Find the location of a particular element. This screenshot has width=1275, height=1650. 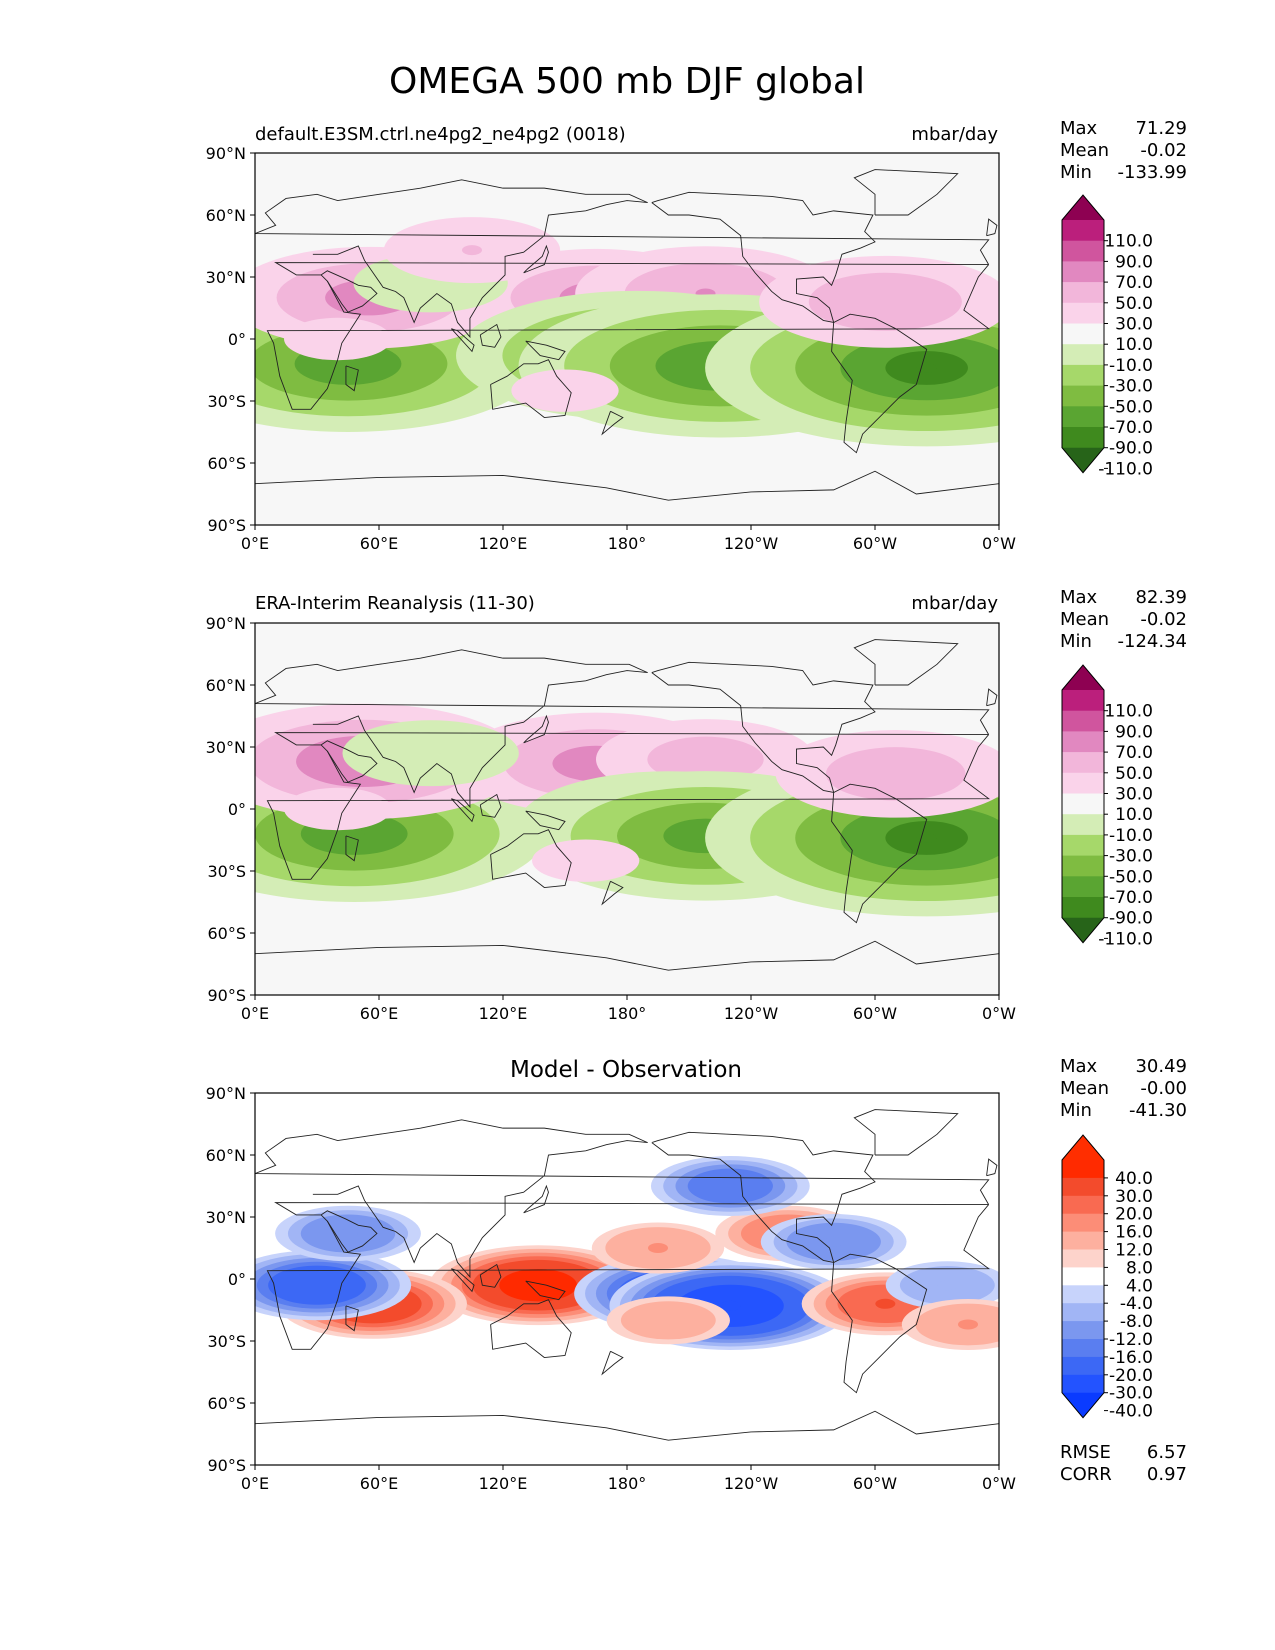

colorbar-tick-label: -90.0 is located at coordinates (1131, 919).